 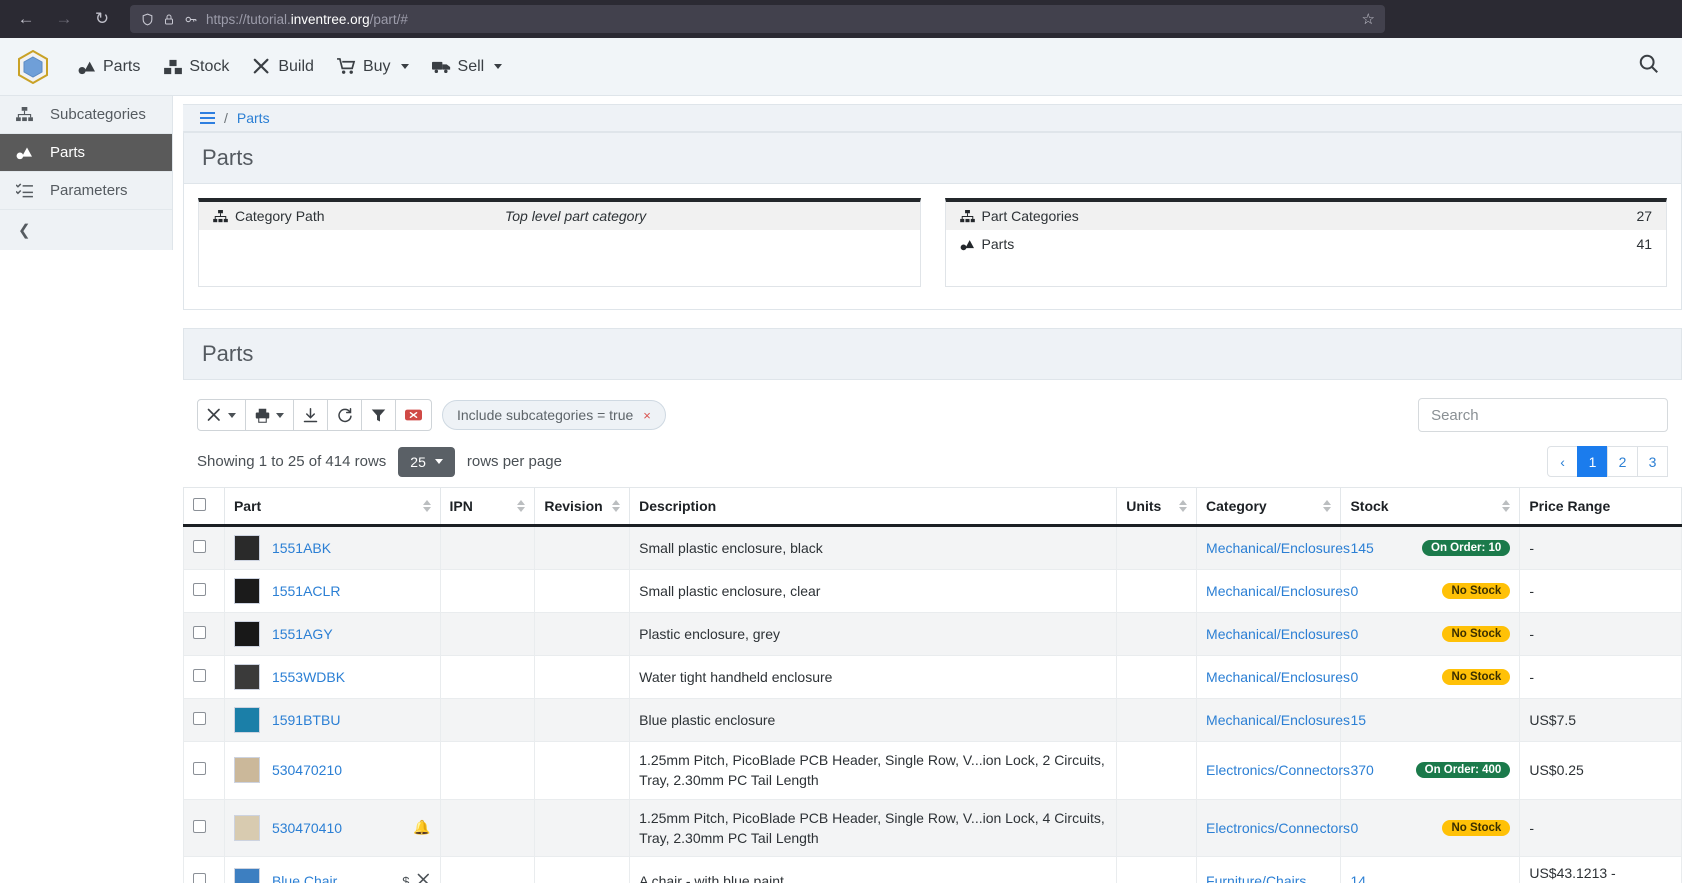 I want to click on category-link: Furniture/Chairs, so click(x=1256, y=878).